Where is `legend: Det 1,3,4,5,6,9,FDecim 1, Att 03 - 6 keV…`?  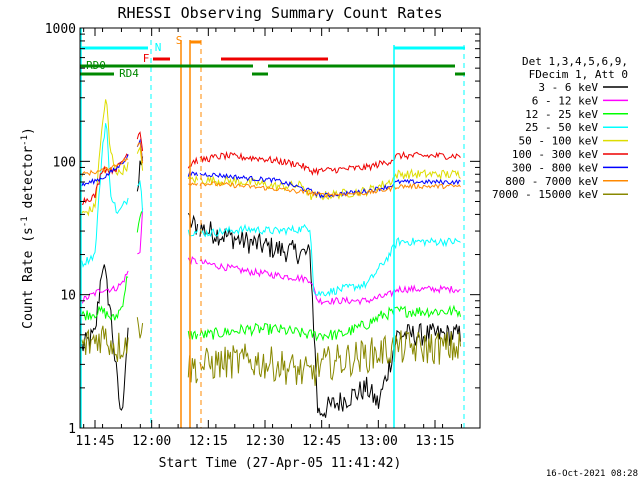 legend: Det 1,3,4,5,6,9,FDecim 1, Att 03 - 6 keV… is located at coordinates (560, 128).